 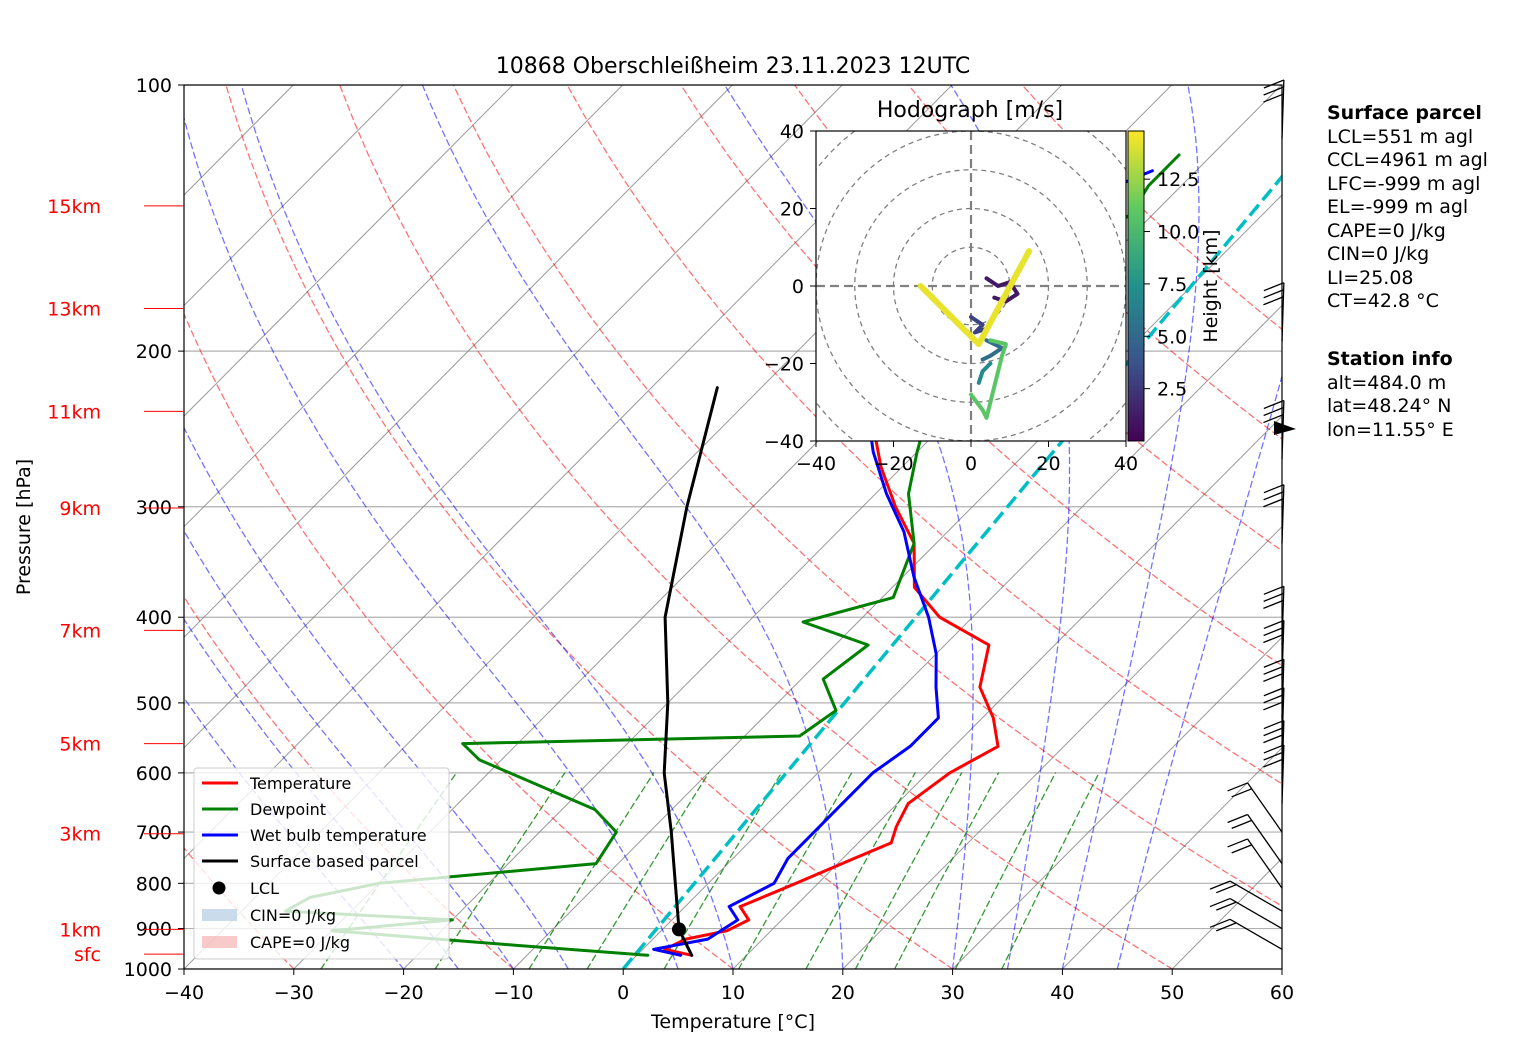 I want to click on chart-title: 10868 Oberschleißheim 23.11.2023 12UTC, so click(x=733, y=66).